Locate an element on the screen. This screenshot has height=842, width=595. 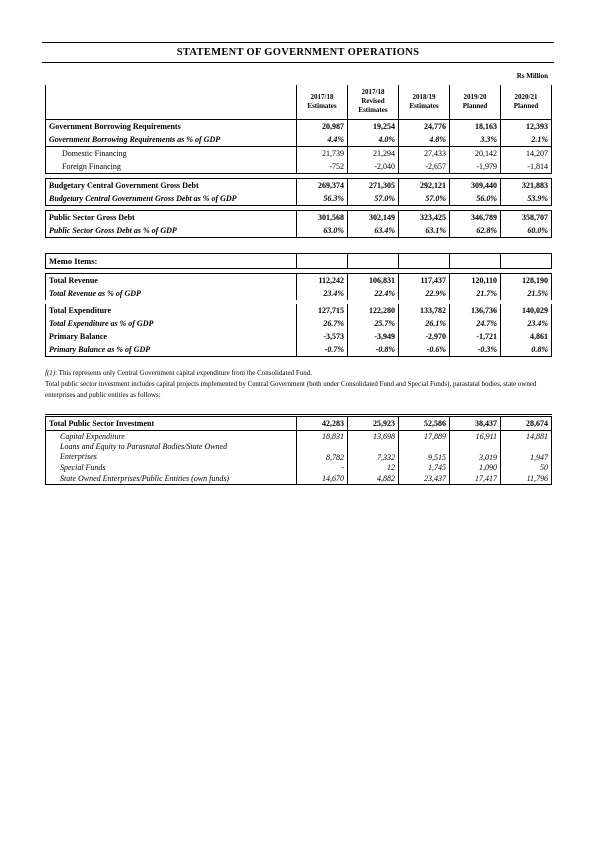
value-cell: 106,831 is located at coordinates (373, 280).